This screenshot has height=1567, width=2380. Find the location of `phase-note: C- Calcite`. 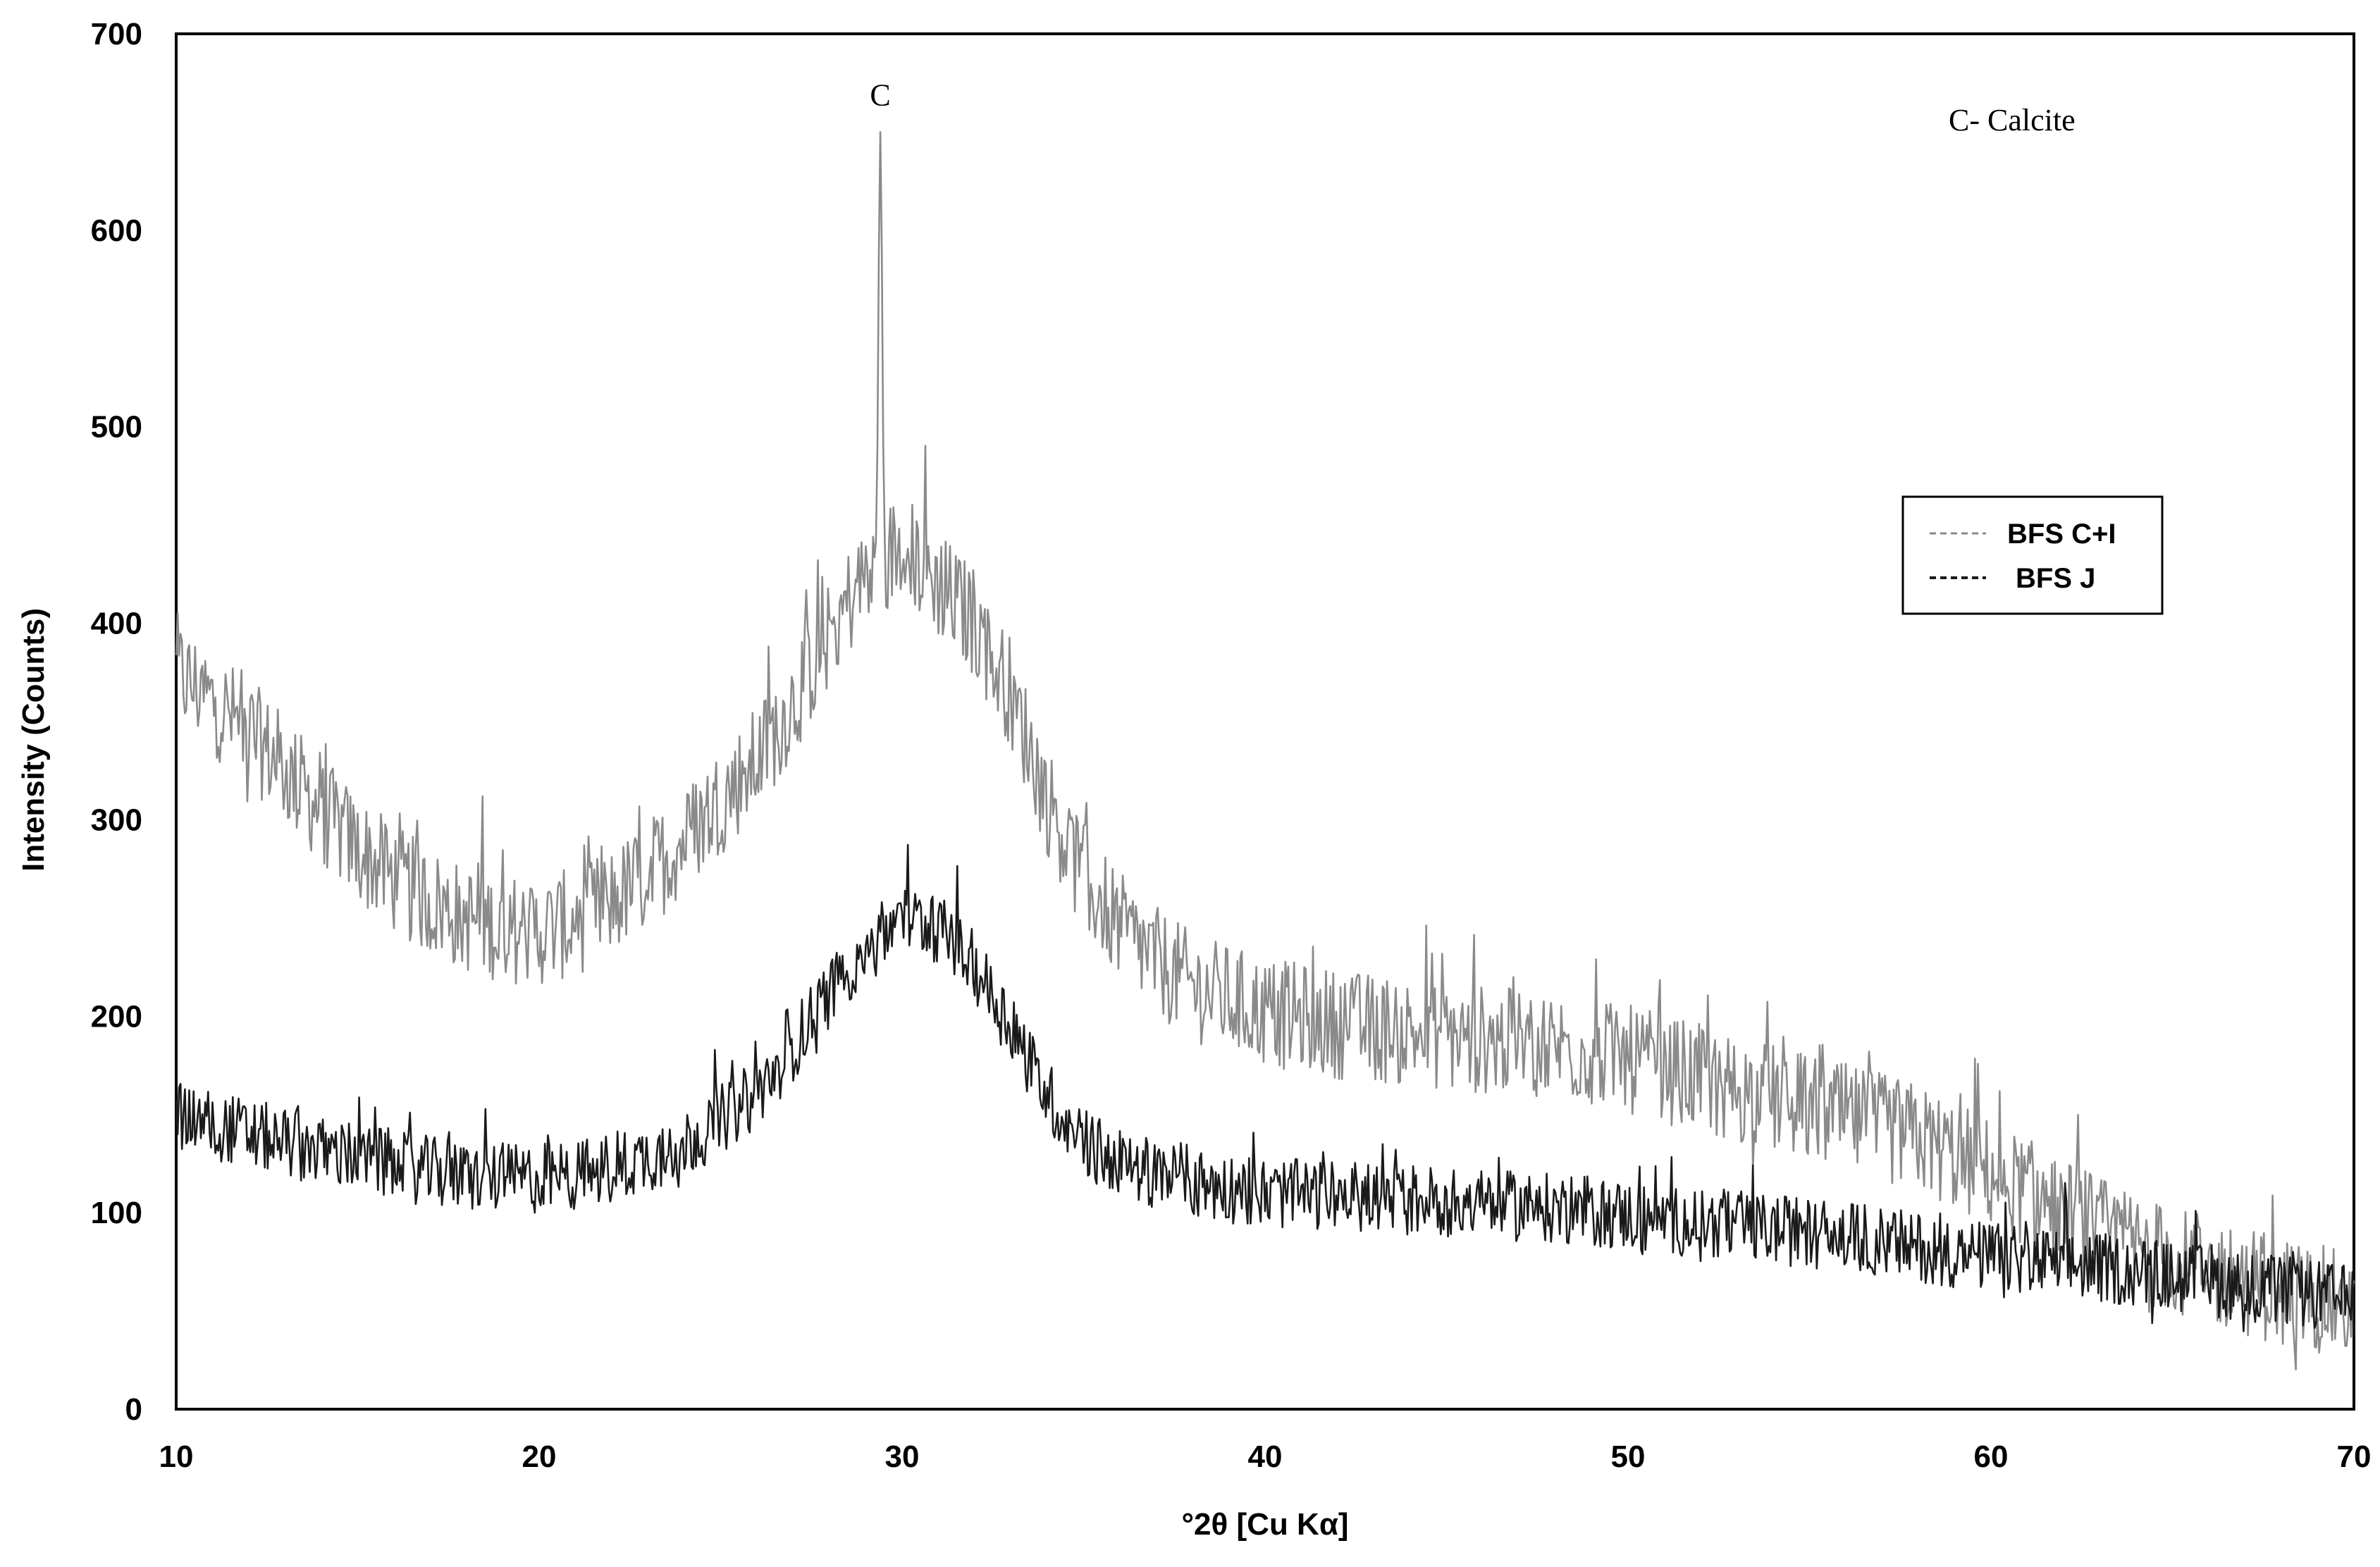

phase-note: C- Calcite is located at coordinates (2013, 120).